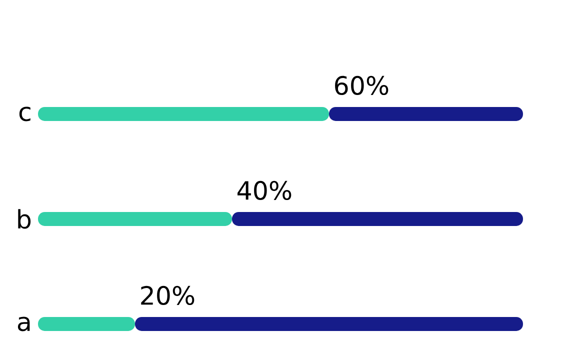 This screenshot has width=587, height=362. I want to click on y-tick-label: b, so click(24, 219).